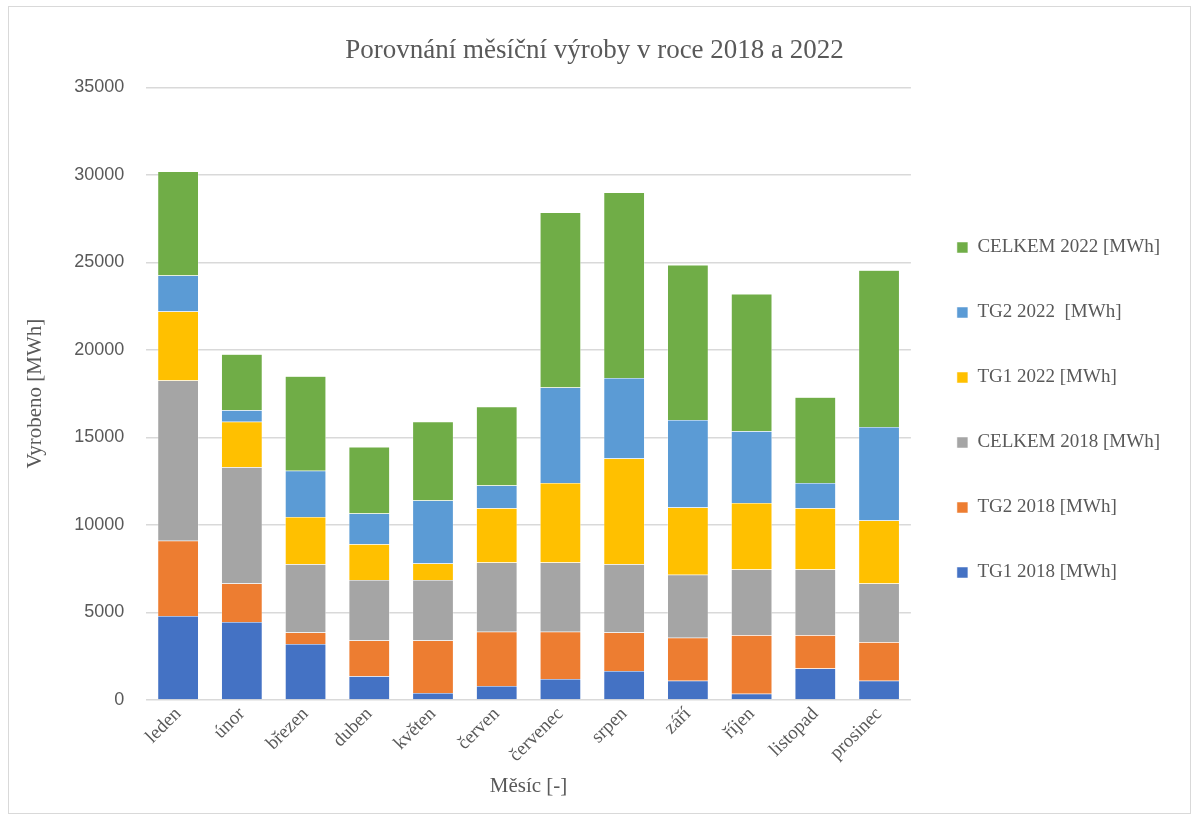 This screenshot has height=820, width=1197. Describe the element at coordinates (1069, 441) in the screenshot. I see `legend-label: CELKEM 2018 [MWh]` at that location.